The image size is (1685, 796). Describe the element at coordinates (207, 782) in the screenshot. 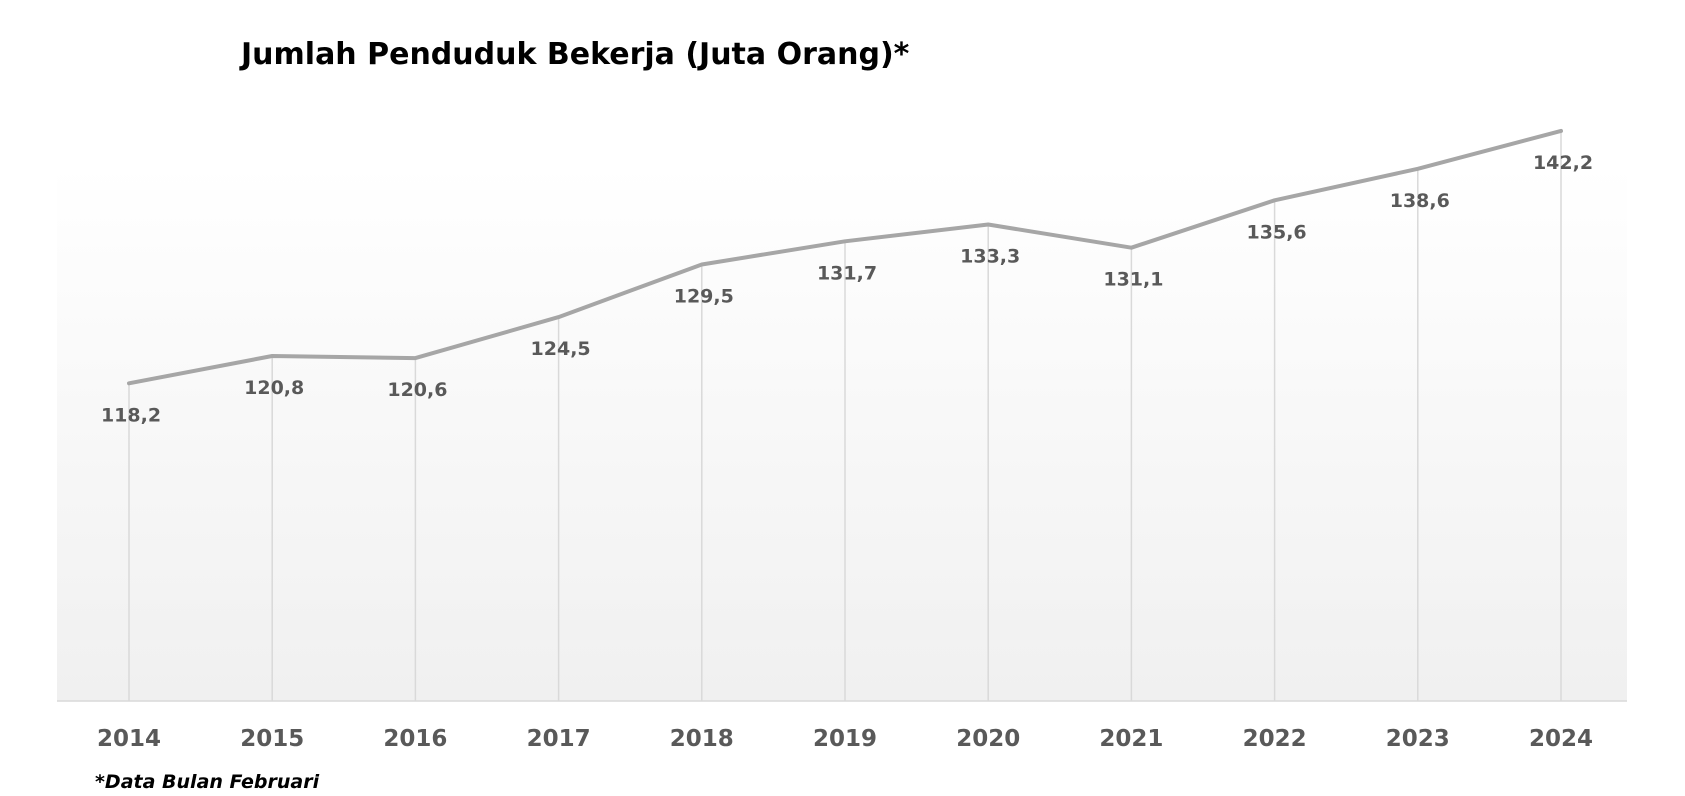

I see `footnote: *Data Bulan Februari` at that location.